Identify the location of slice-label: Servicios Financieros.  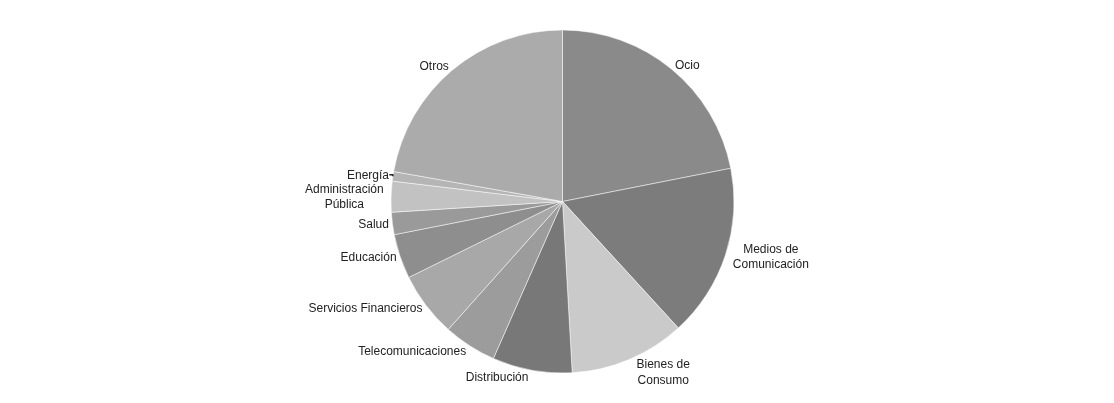
(365, 307).